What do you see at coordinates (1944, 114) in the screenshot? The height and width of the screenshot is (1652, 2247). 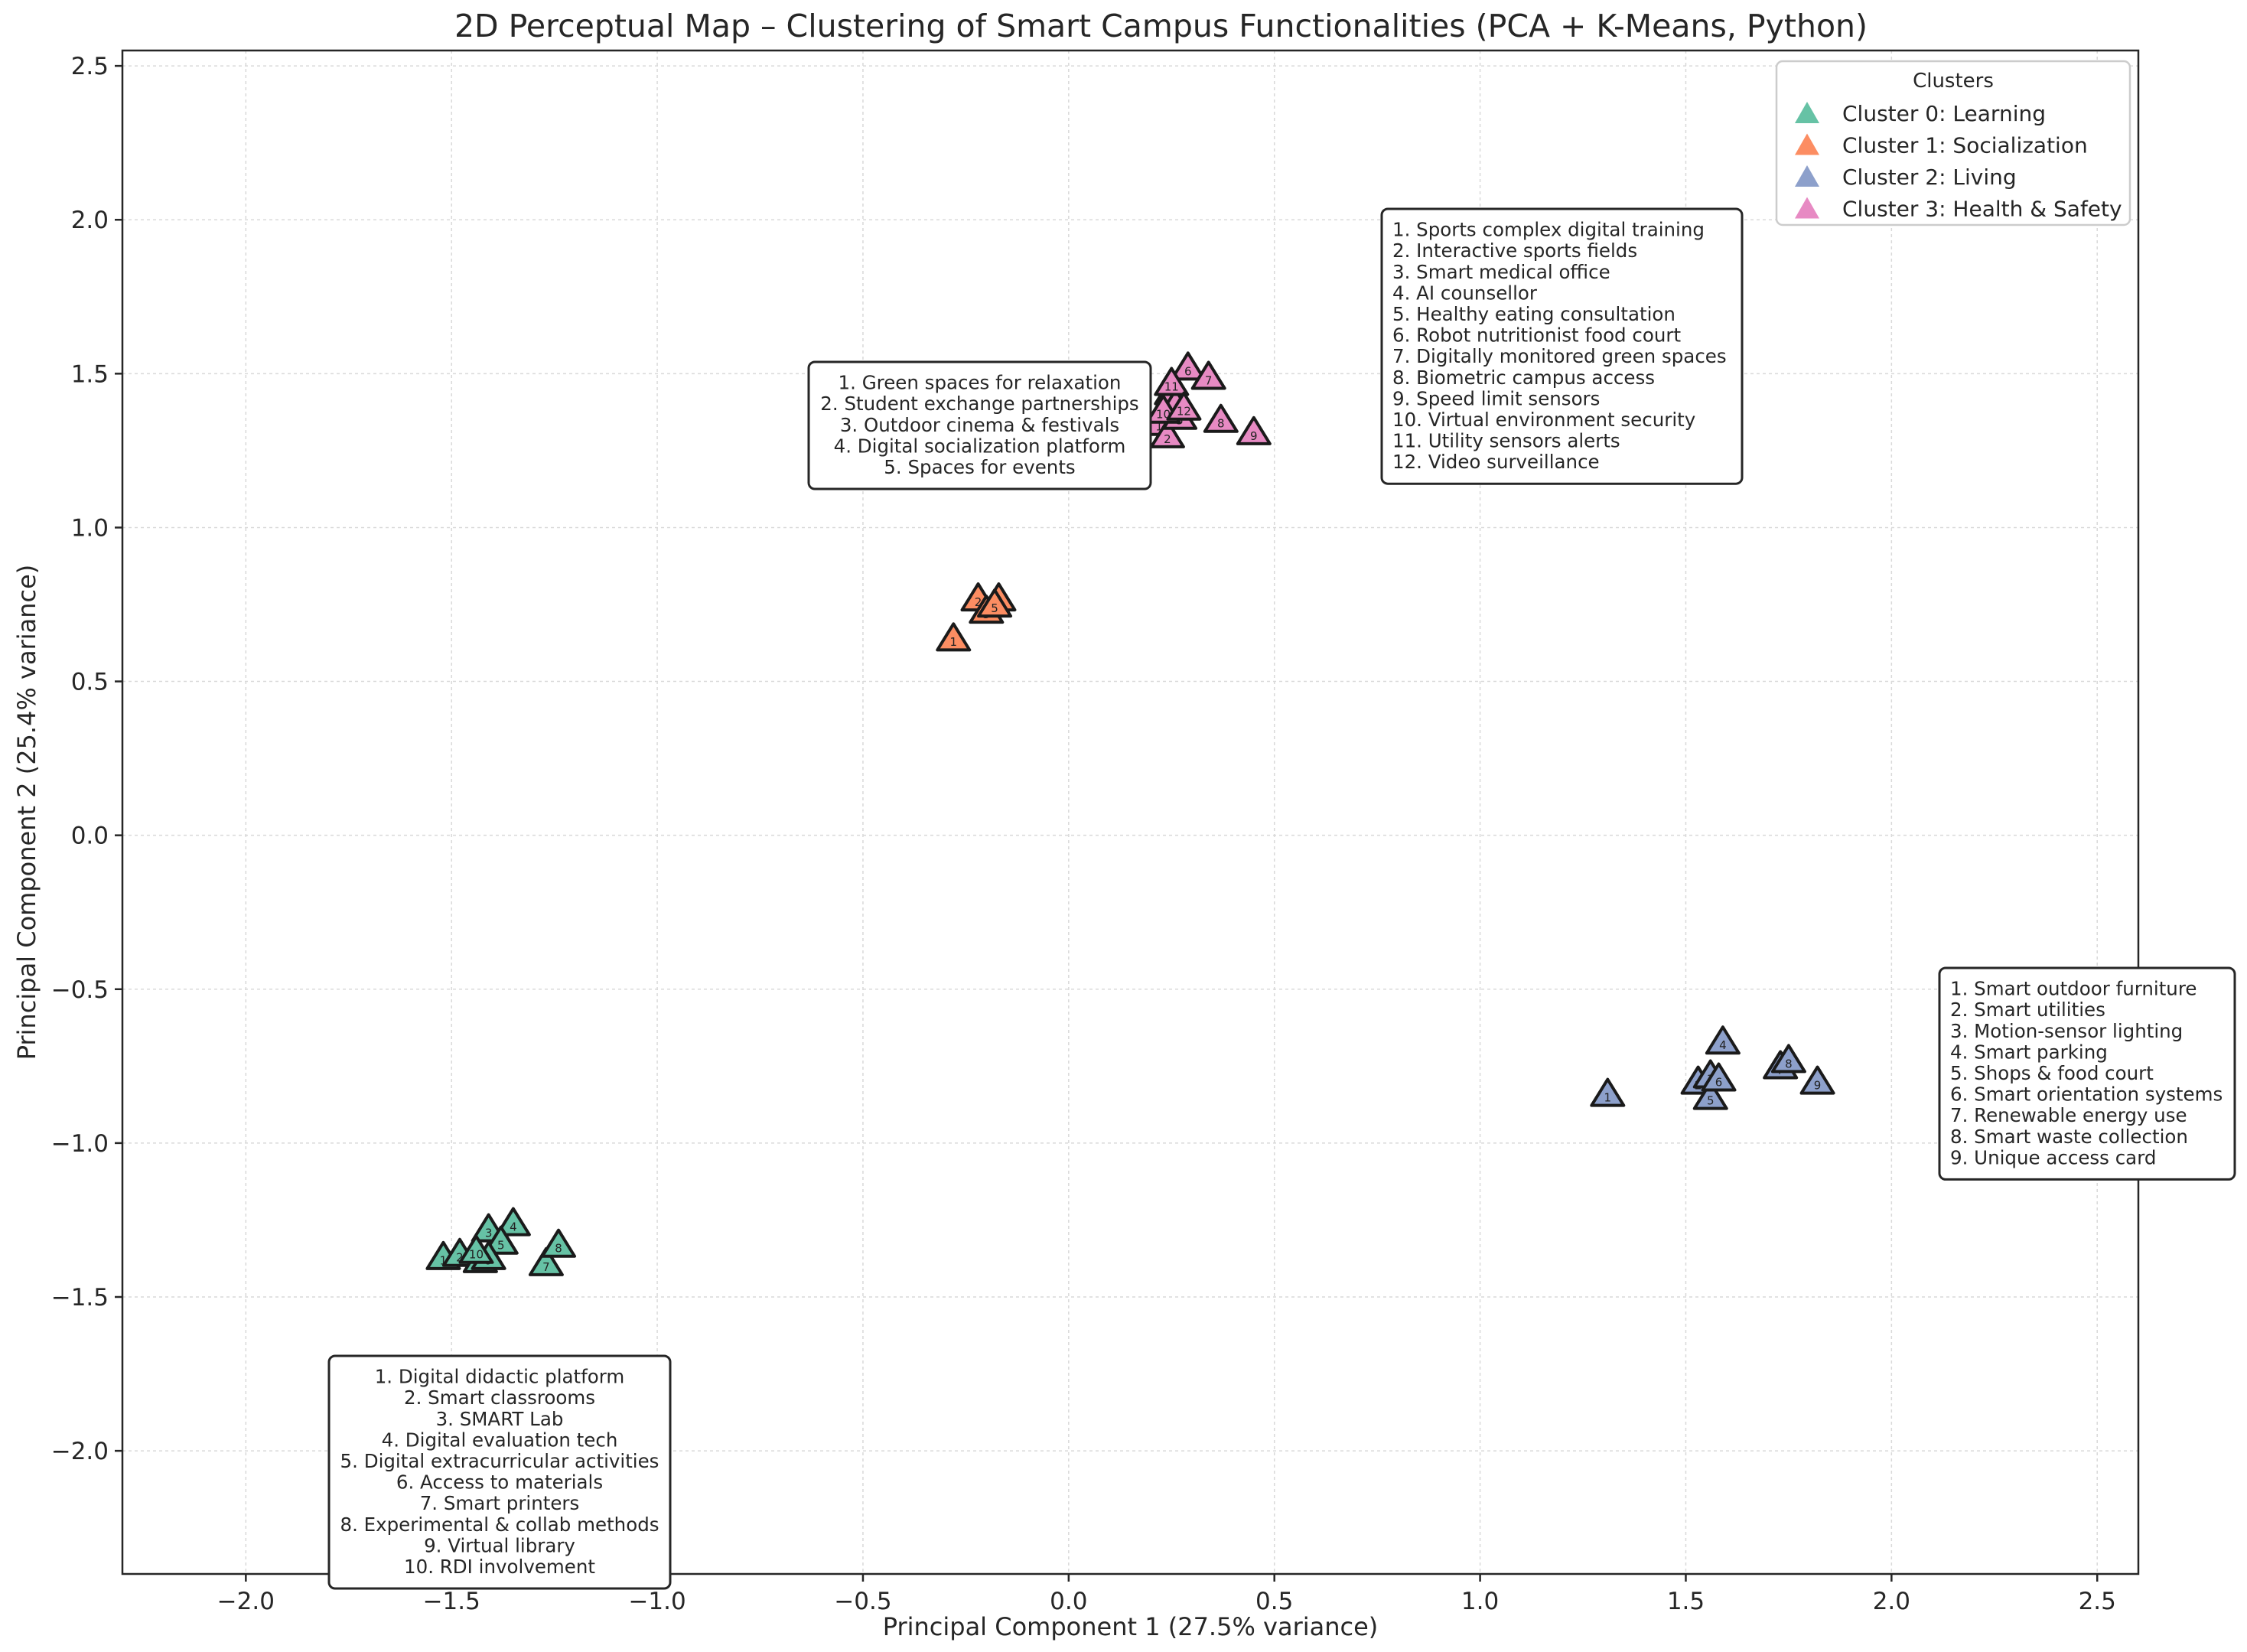 I see `legend-label-cluster-0: Cluster 0: Learning` at bounding box center [1944, 114].